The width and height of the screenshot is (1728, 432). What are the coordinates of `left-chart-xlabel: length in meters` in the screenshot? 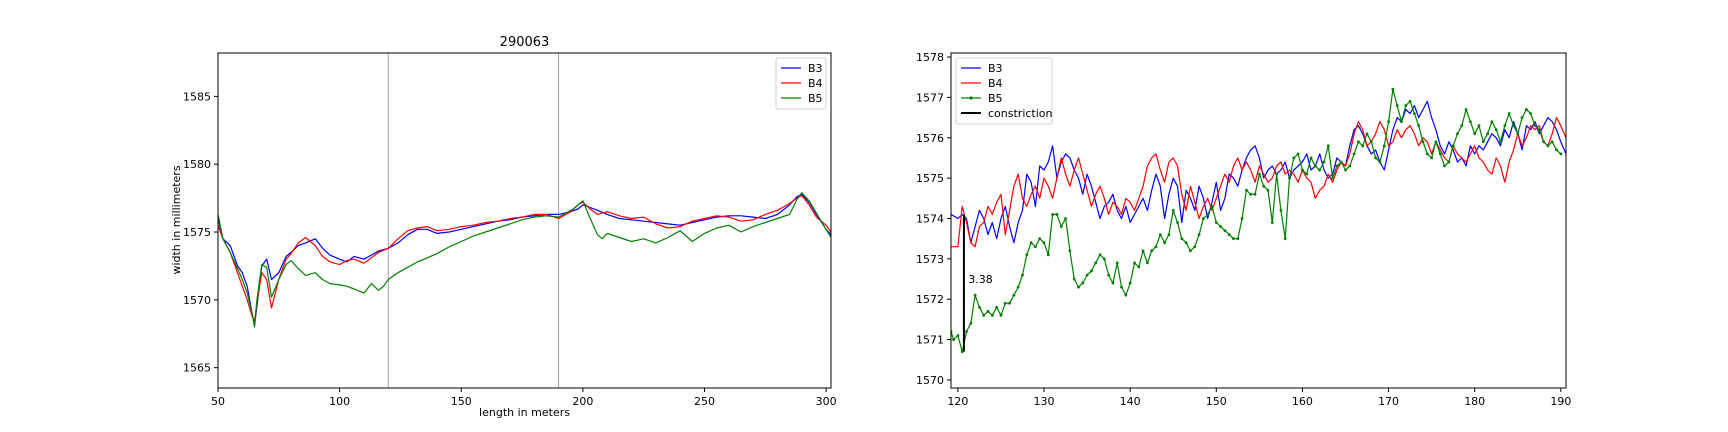 It's located at (524, 412).